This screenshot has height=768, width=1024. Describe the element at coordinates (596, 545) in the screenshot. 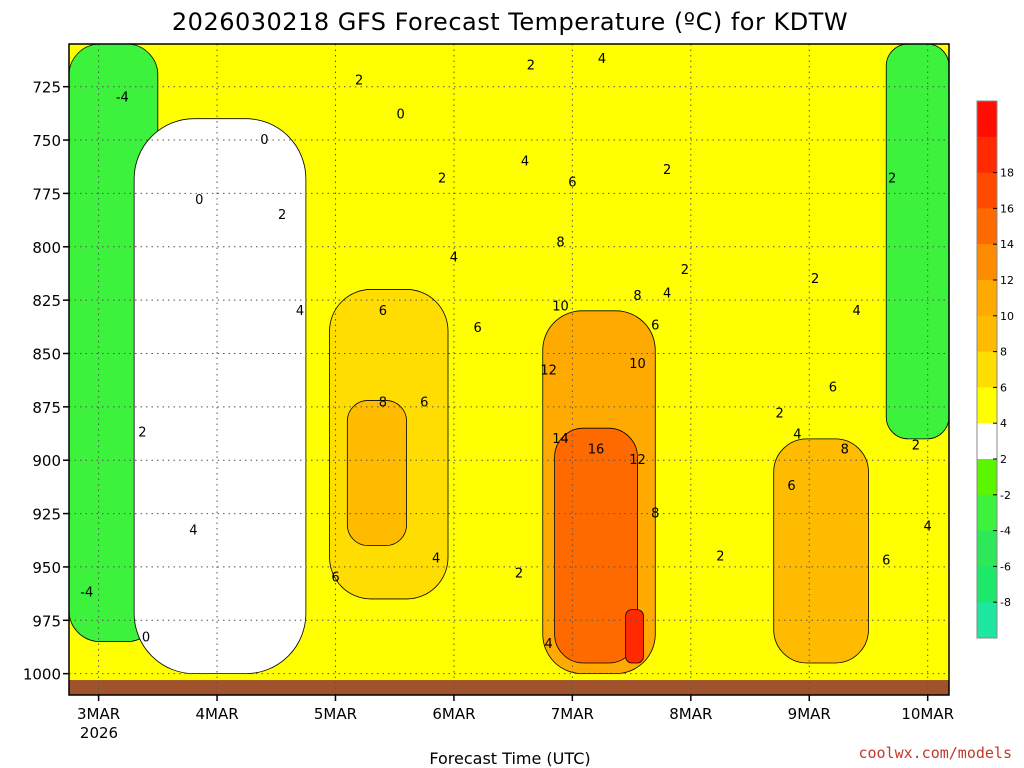

I see `temperature-region-warm-day7-core` at that location.